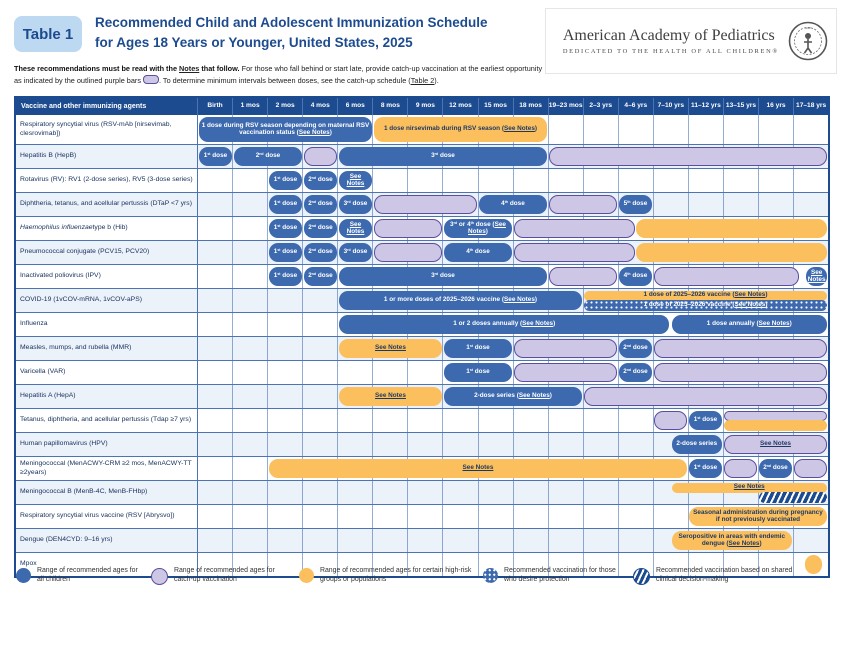 Image resolution: width=844 pixels, height=645 pixels. What do you see at coordinates (422, 80) in the screenshot?
I see `table2-link: Table 2` at bounding box center [422, 80].